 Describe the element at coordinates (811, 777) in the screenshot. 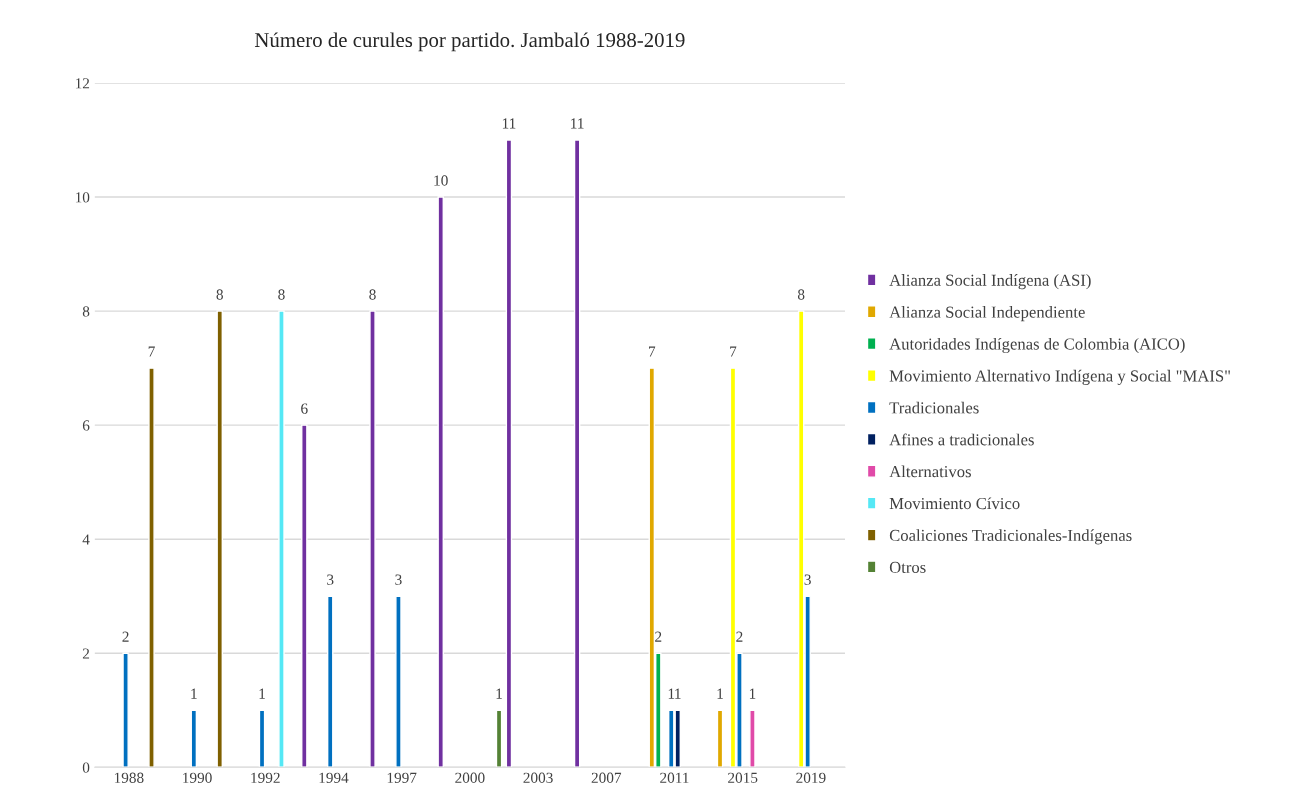

I see `x-tick-label: 2019` at that location.